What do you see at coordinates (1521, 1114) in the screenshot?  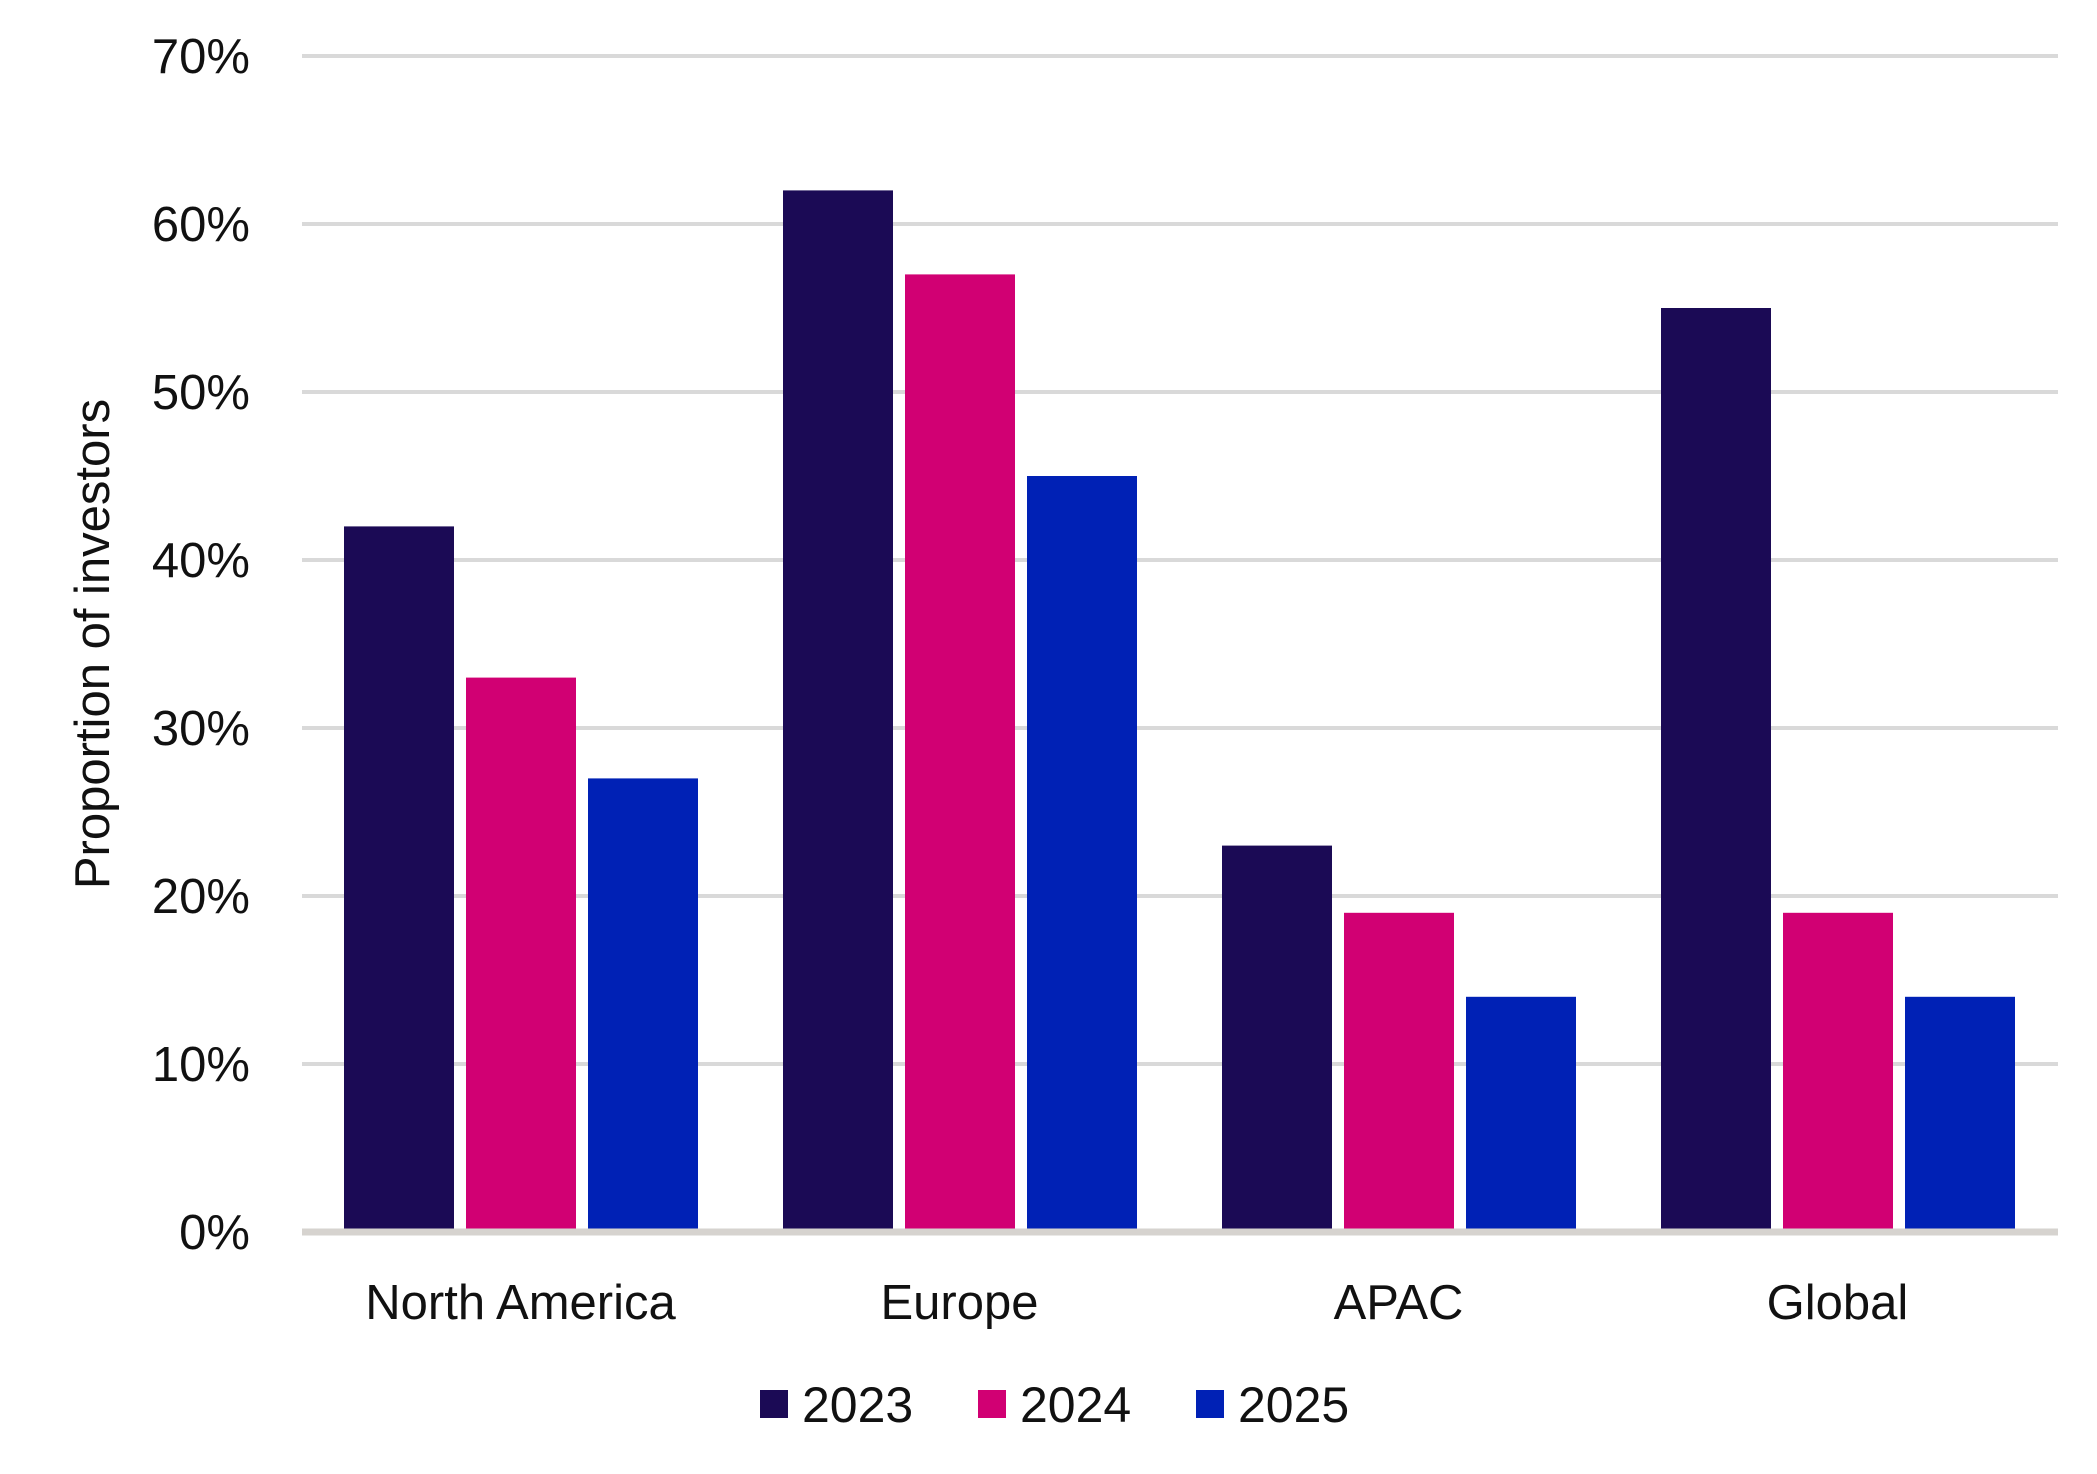 I see `bar-apac-2025` at bounding box center [1521, 1114].